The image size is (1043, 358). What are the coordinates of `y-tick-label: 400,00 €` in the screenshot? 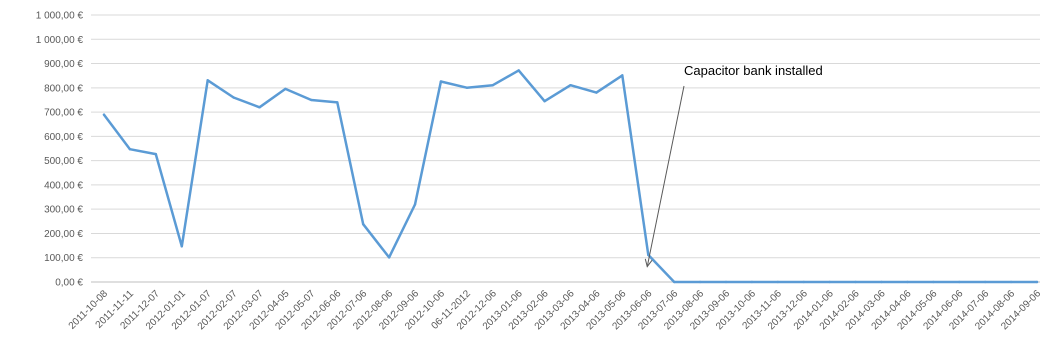 It's located at (63, 185).